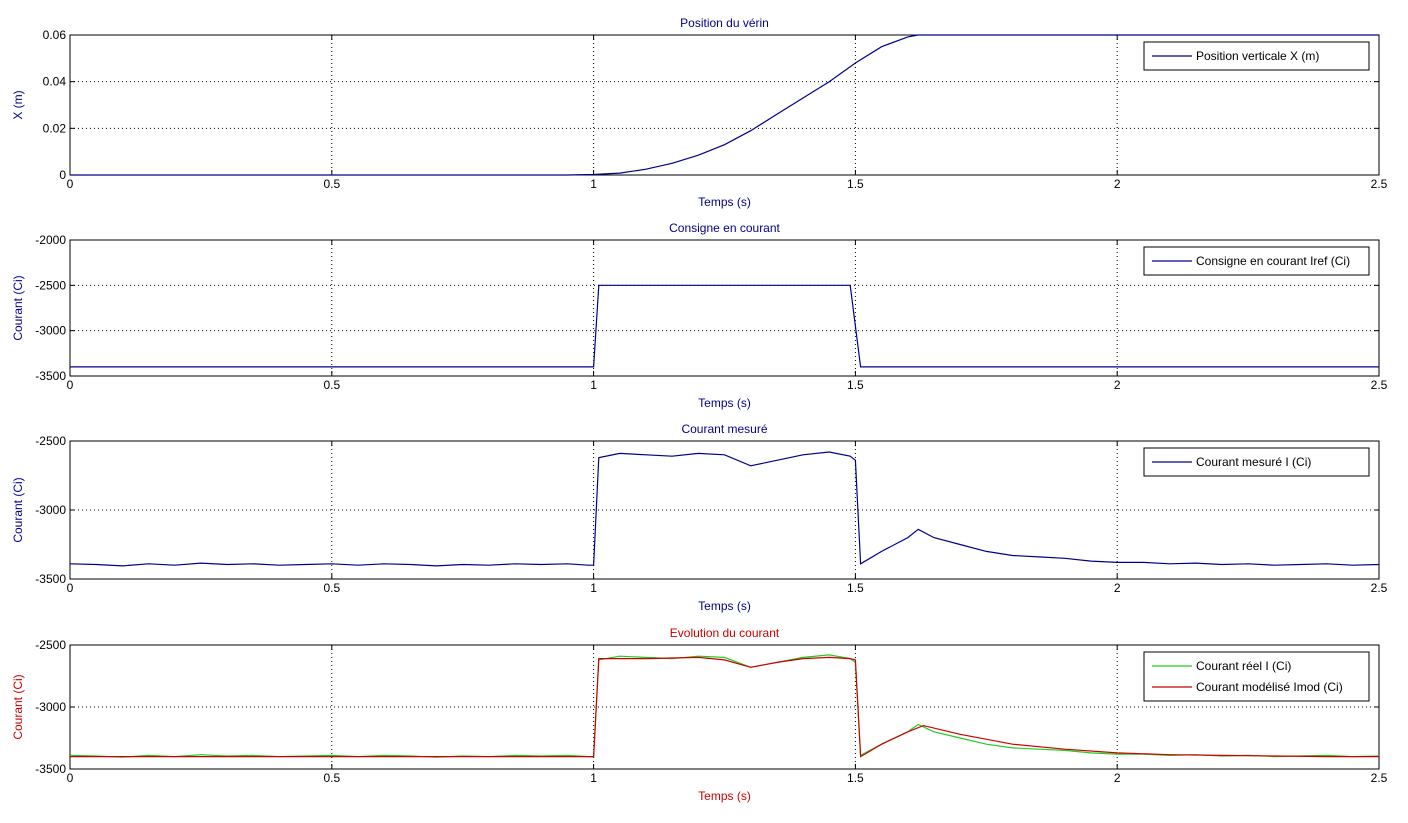 The height and width of the screenshot is (823, 1408). I want to click on legend-label: Position verticale X (m), so click(1257, 56).